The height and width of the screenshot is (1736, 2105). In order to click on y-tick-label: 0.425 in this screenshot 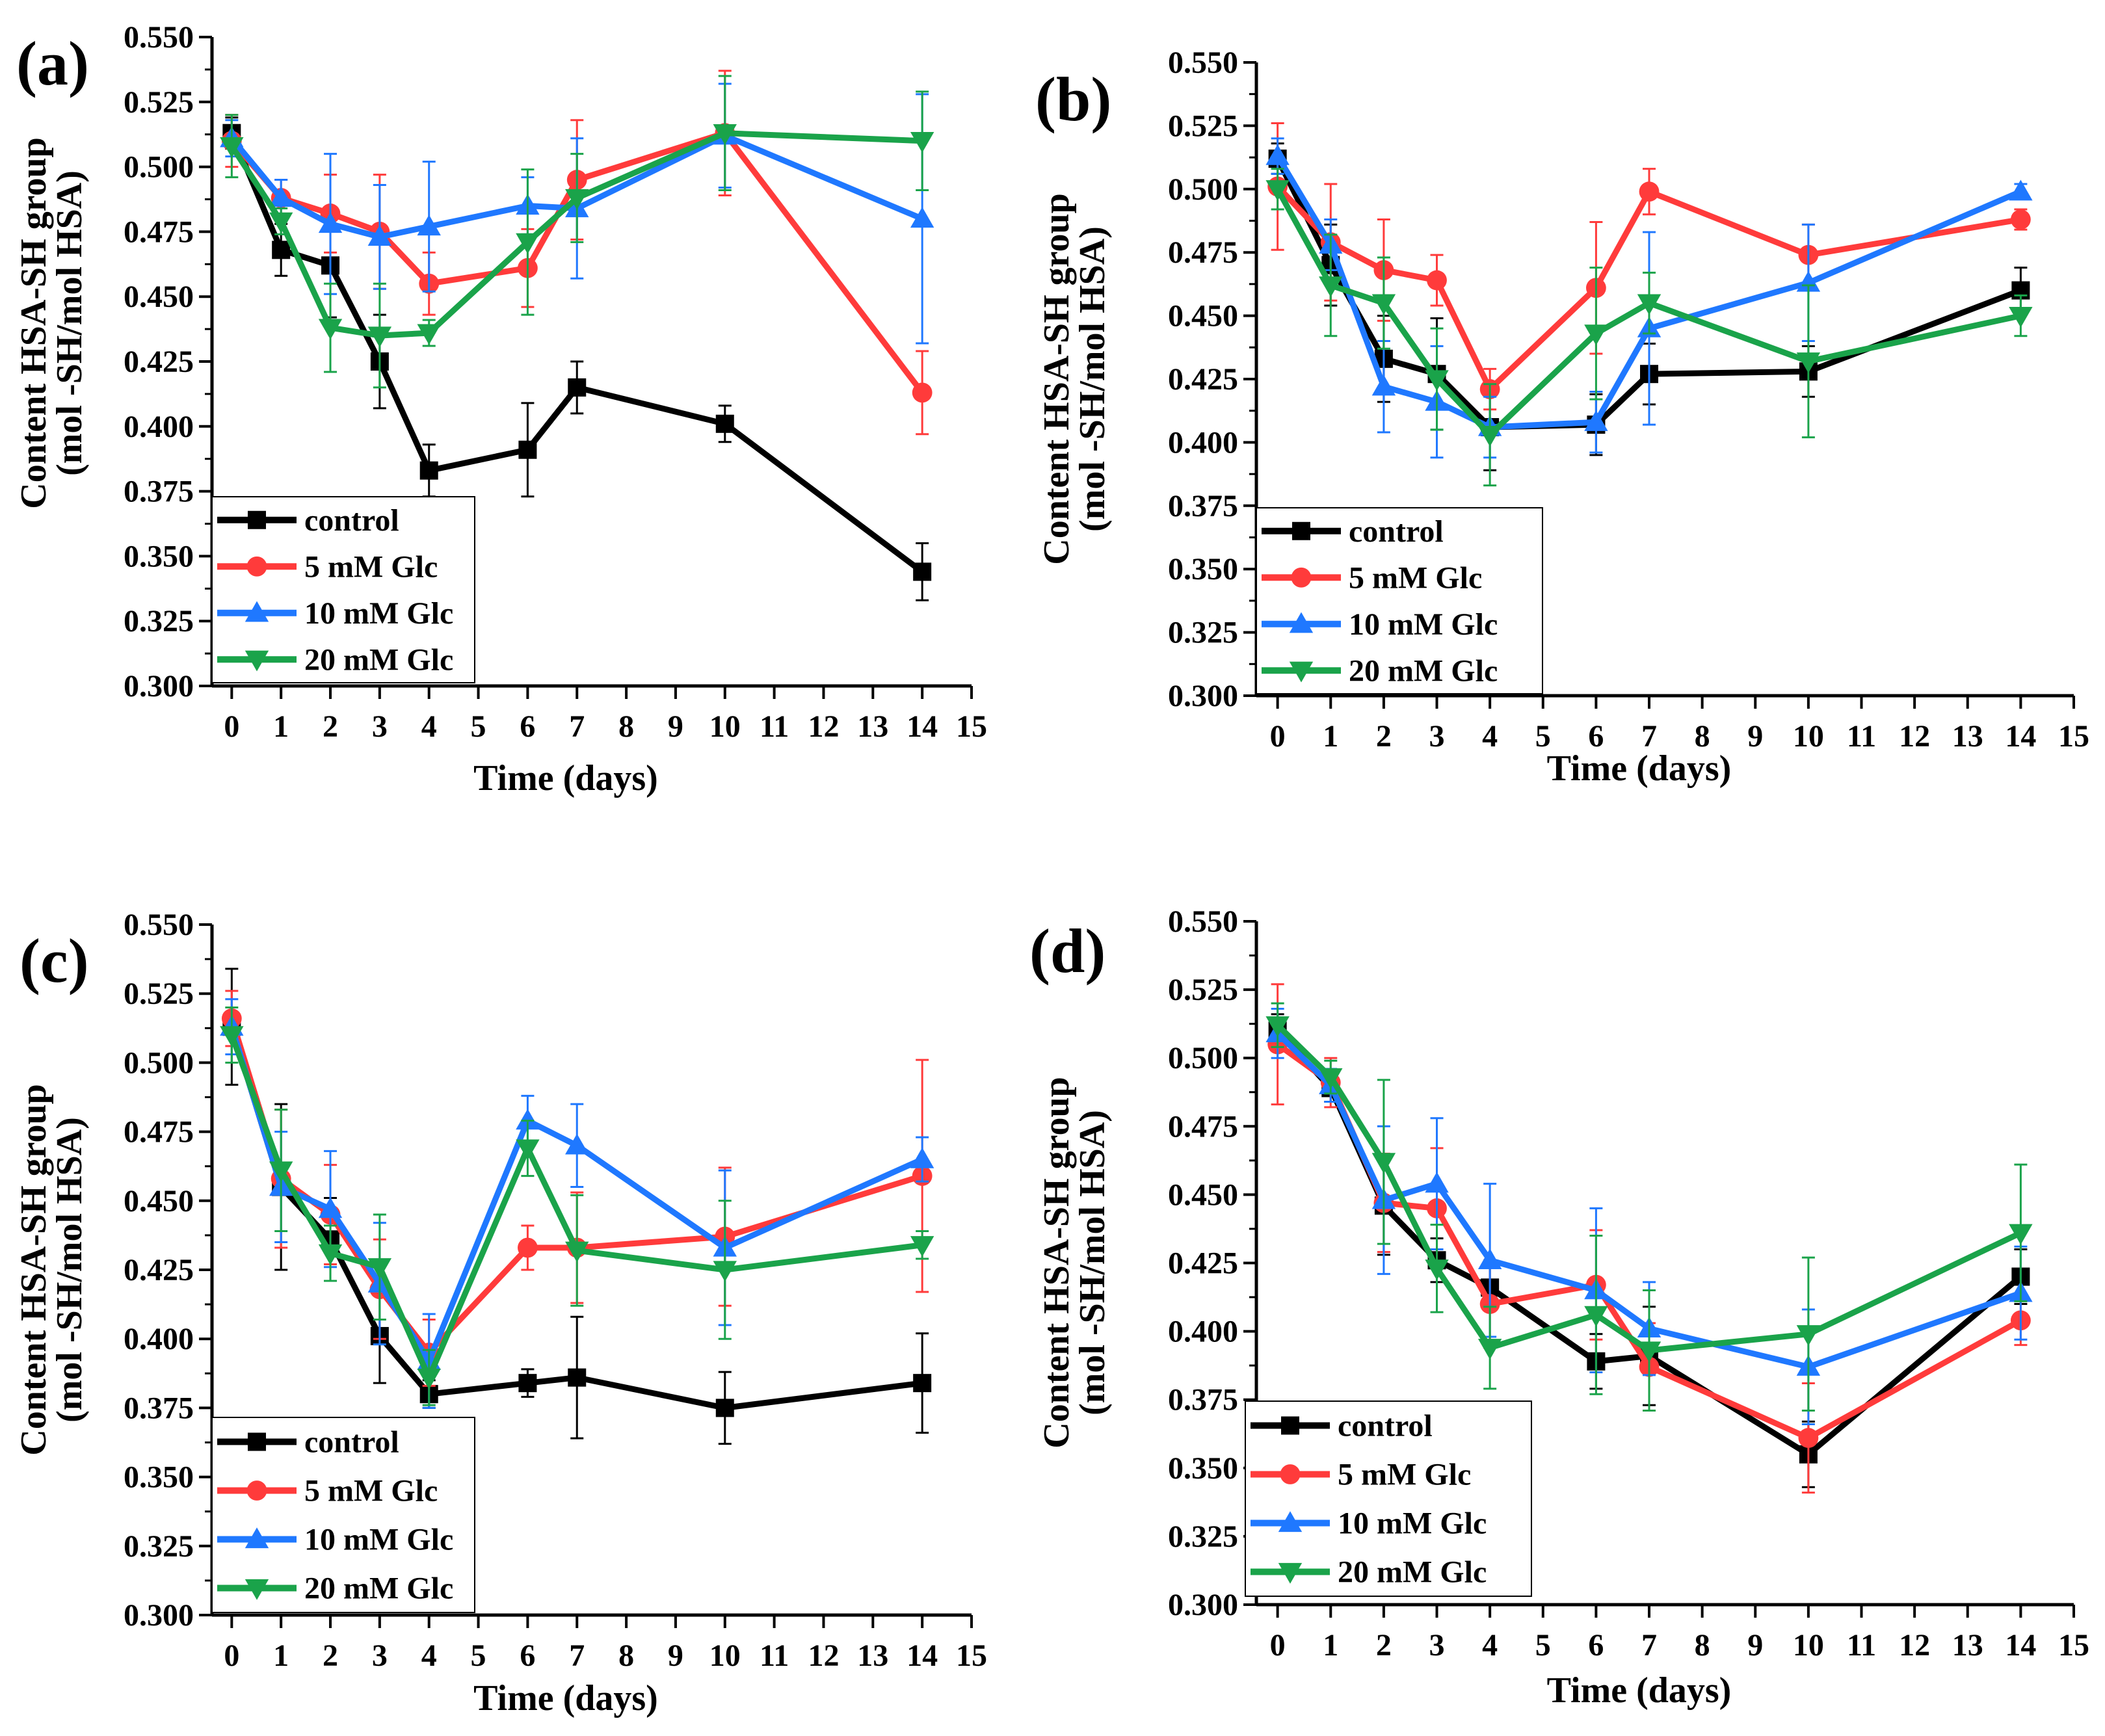, I will do `click(159, 1270)`.